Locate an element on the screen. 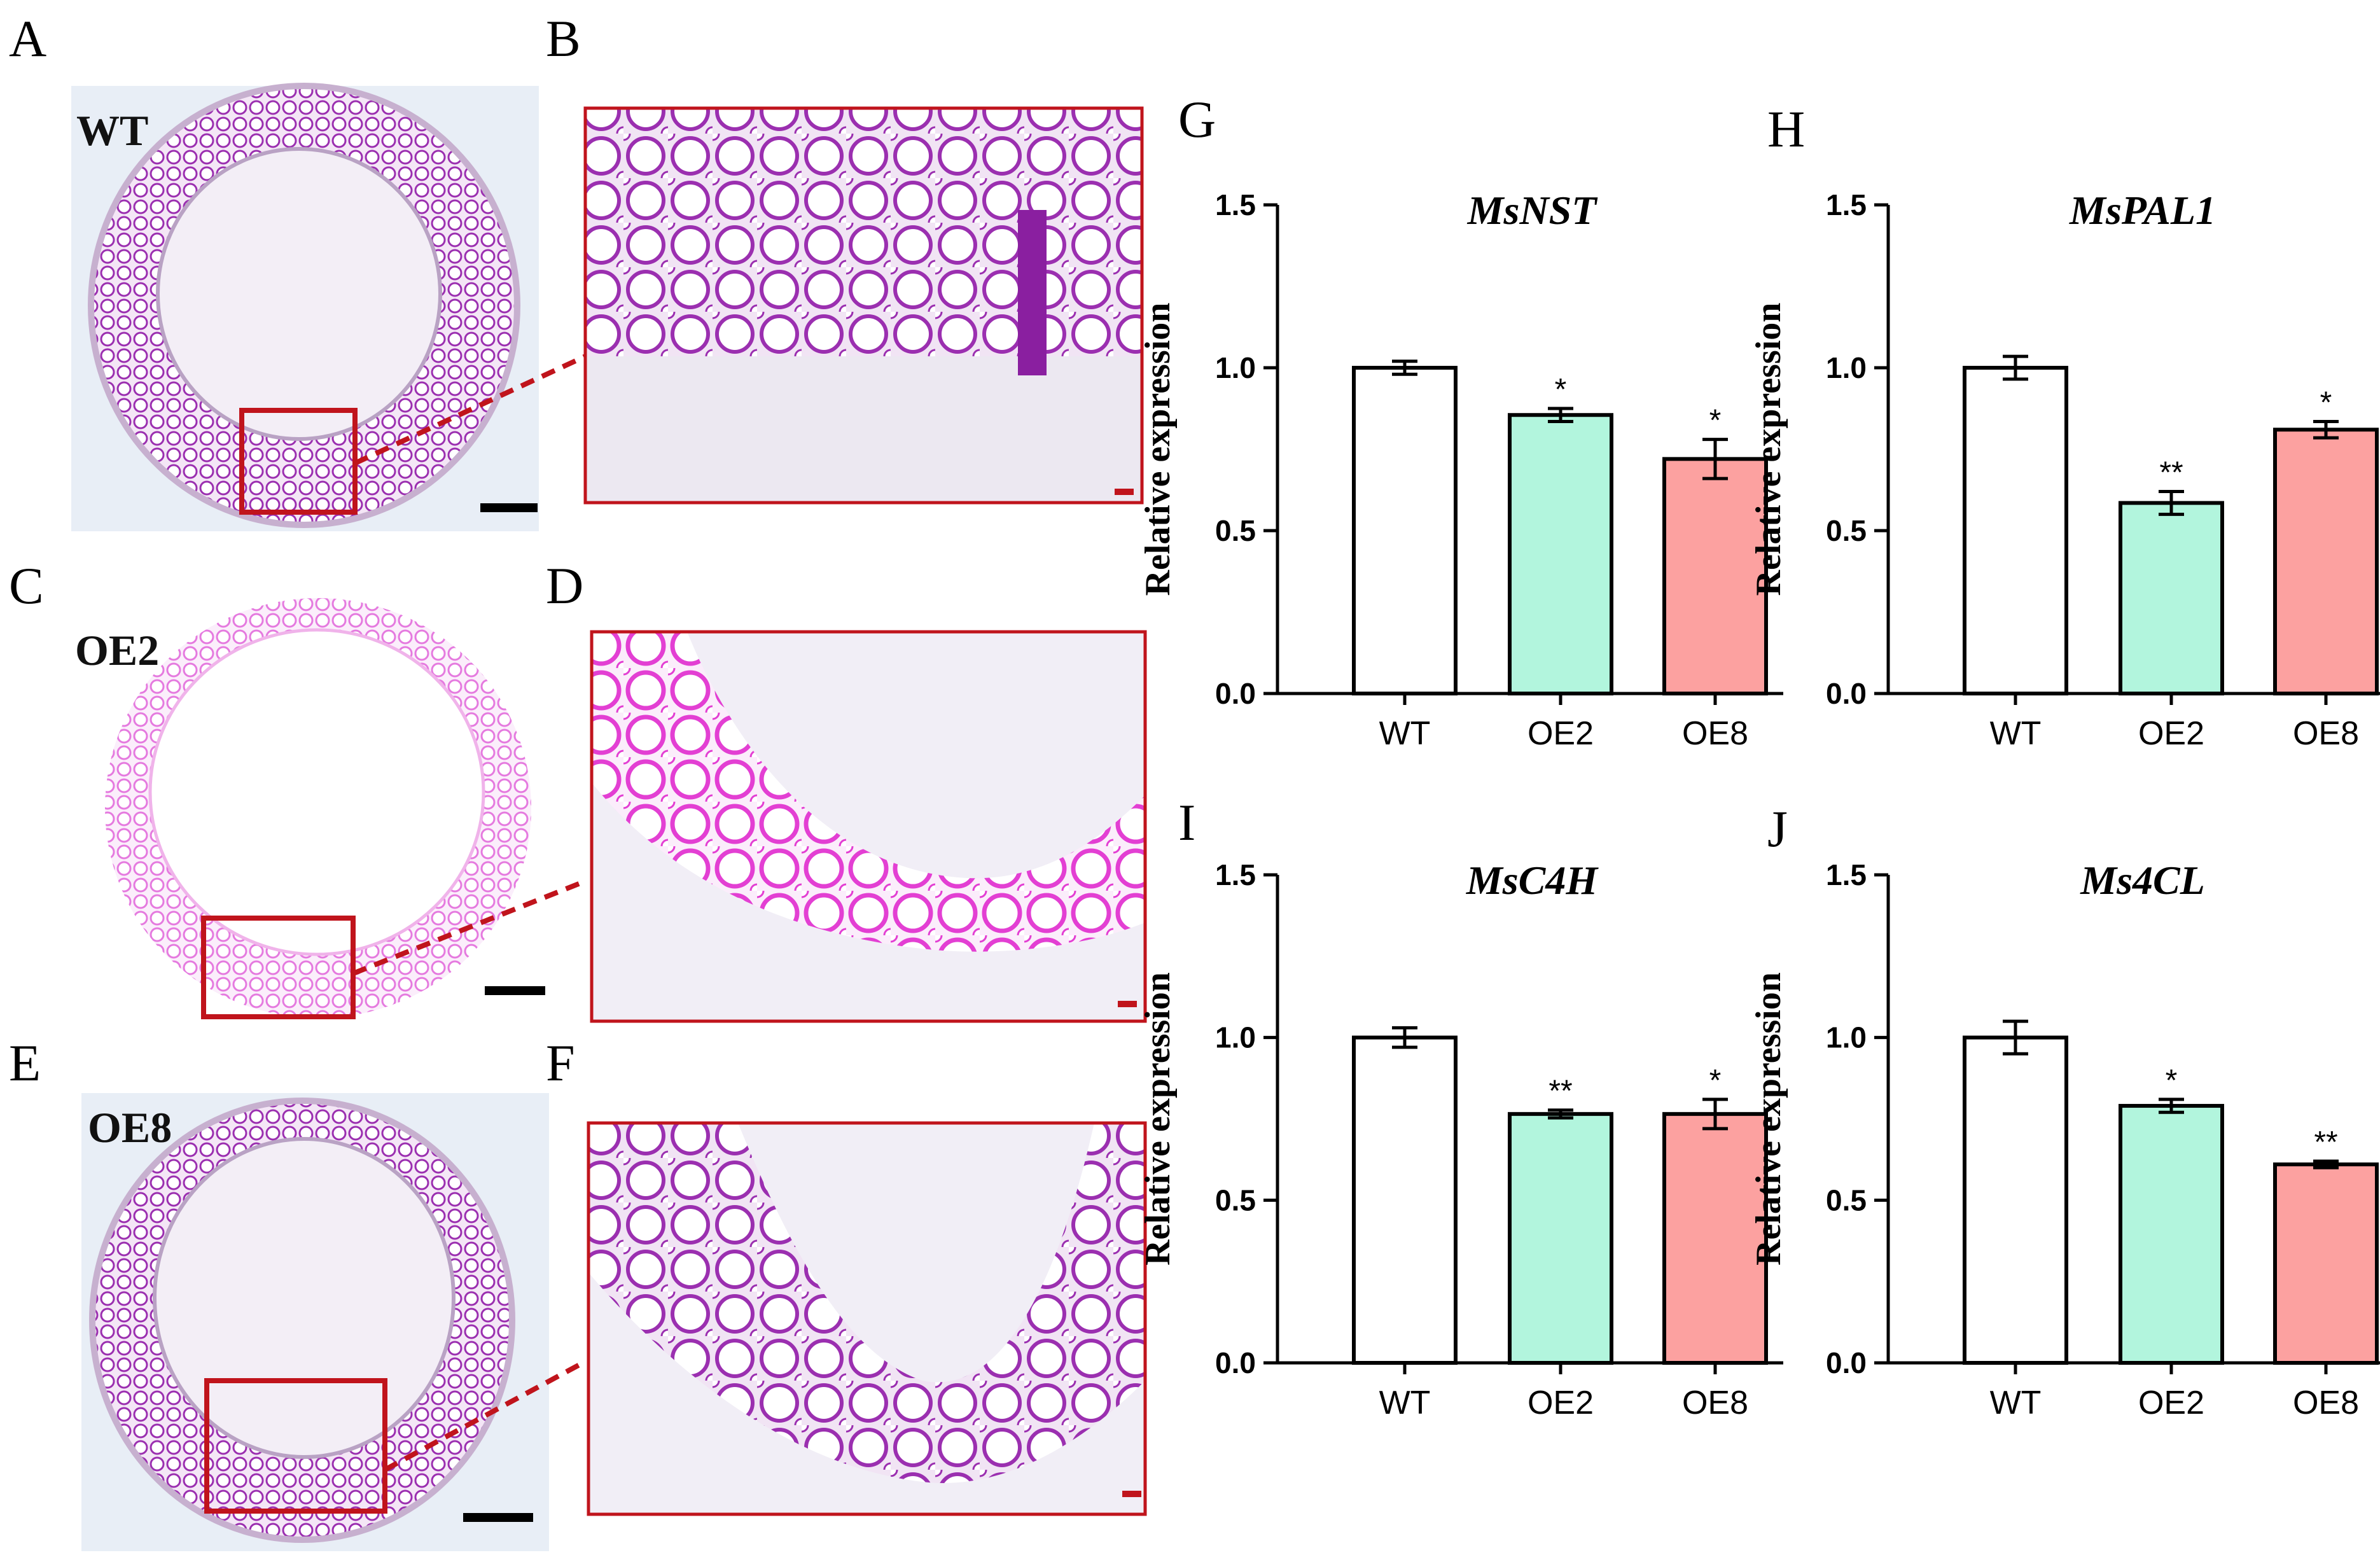 The height and width of the screenshot is (1562, 2380). zoom-box-oe8 is located at coordinates (295, 1446).